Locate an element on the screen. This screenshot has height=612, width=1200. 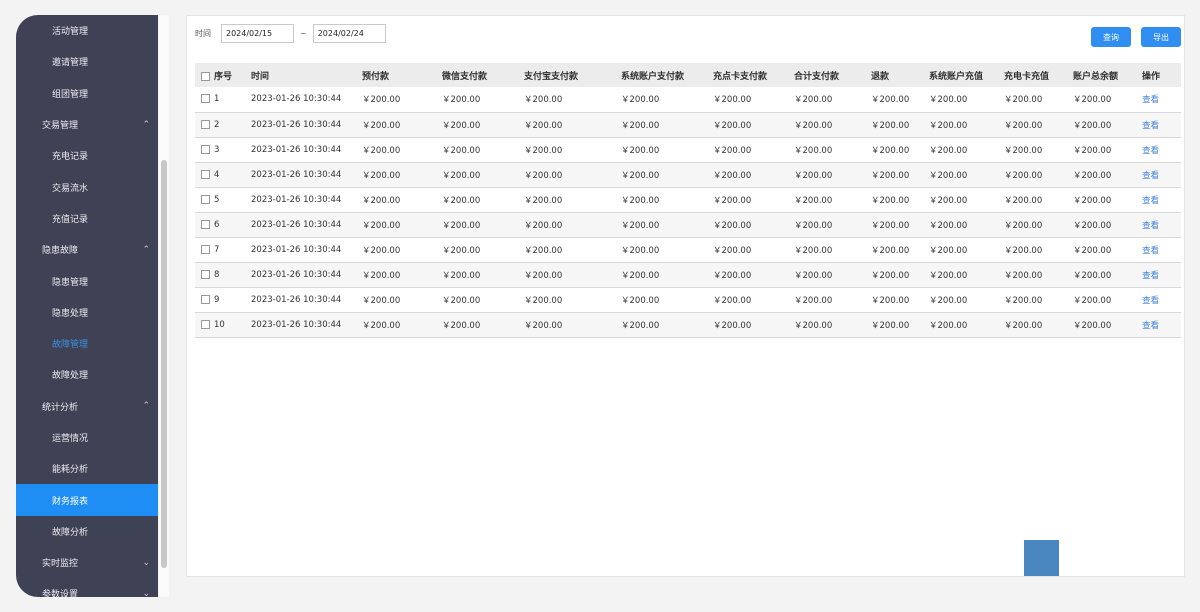
sidebar-item: 实时监控 ⌄ is located at coordinates (87, 562).